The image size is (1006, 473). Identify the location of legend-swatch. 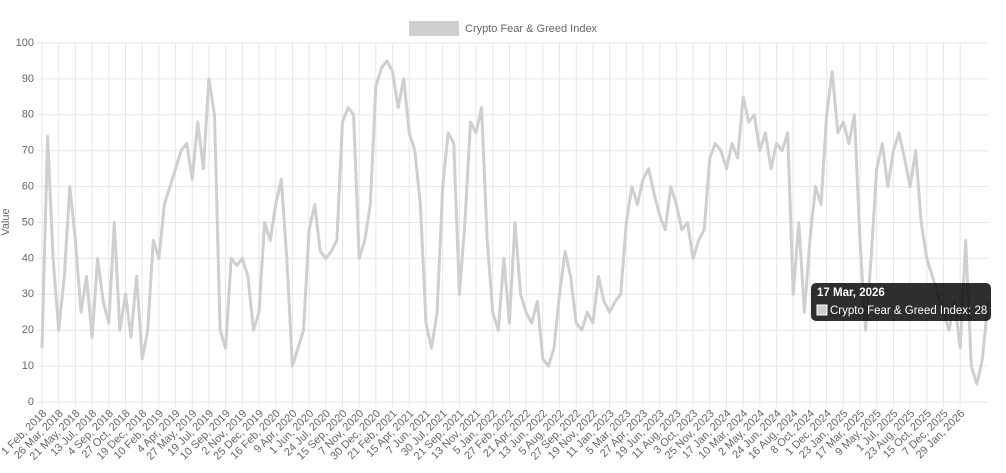
(434, 28).